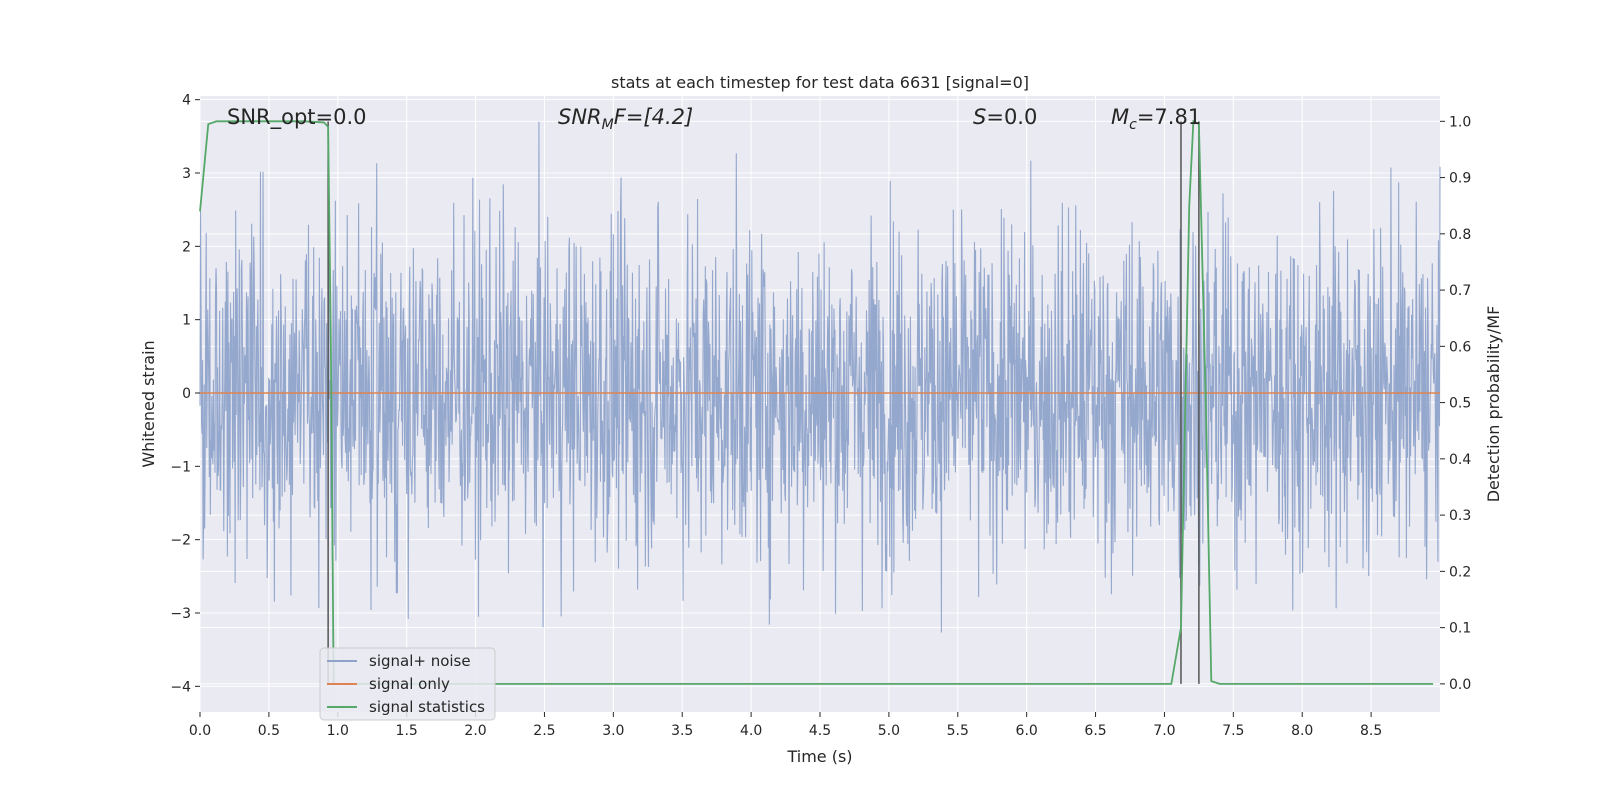 Image resolution: width=1600 pixels, height=800 pixels. What do you see at coordinates (1164, 731) in the screenshot?
I see `x-tick-label: 7.0` at bounding box center [1164, 731].